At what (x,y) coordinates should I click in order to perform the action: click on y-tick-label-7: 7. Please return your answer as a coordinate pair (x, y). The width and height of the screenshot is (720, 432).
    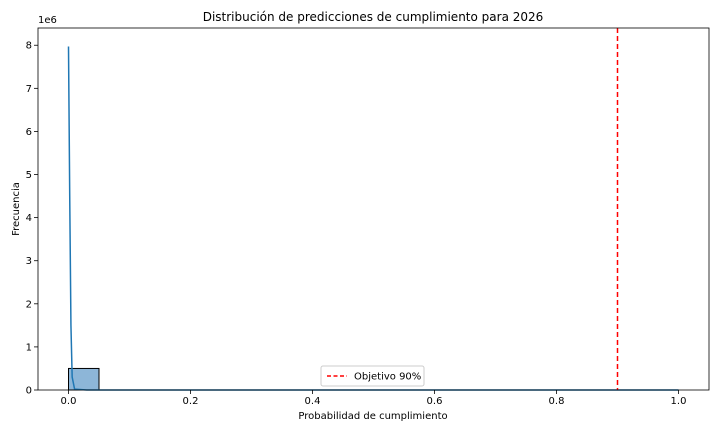
    Looking at the image, I should click on (29, 89).